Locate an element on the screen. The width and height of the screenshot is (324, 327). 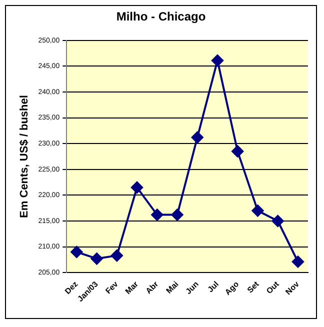
x-tick-label: Dez is located at coordinates (71, 288).